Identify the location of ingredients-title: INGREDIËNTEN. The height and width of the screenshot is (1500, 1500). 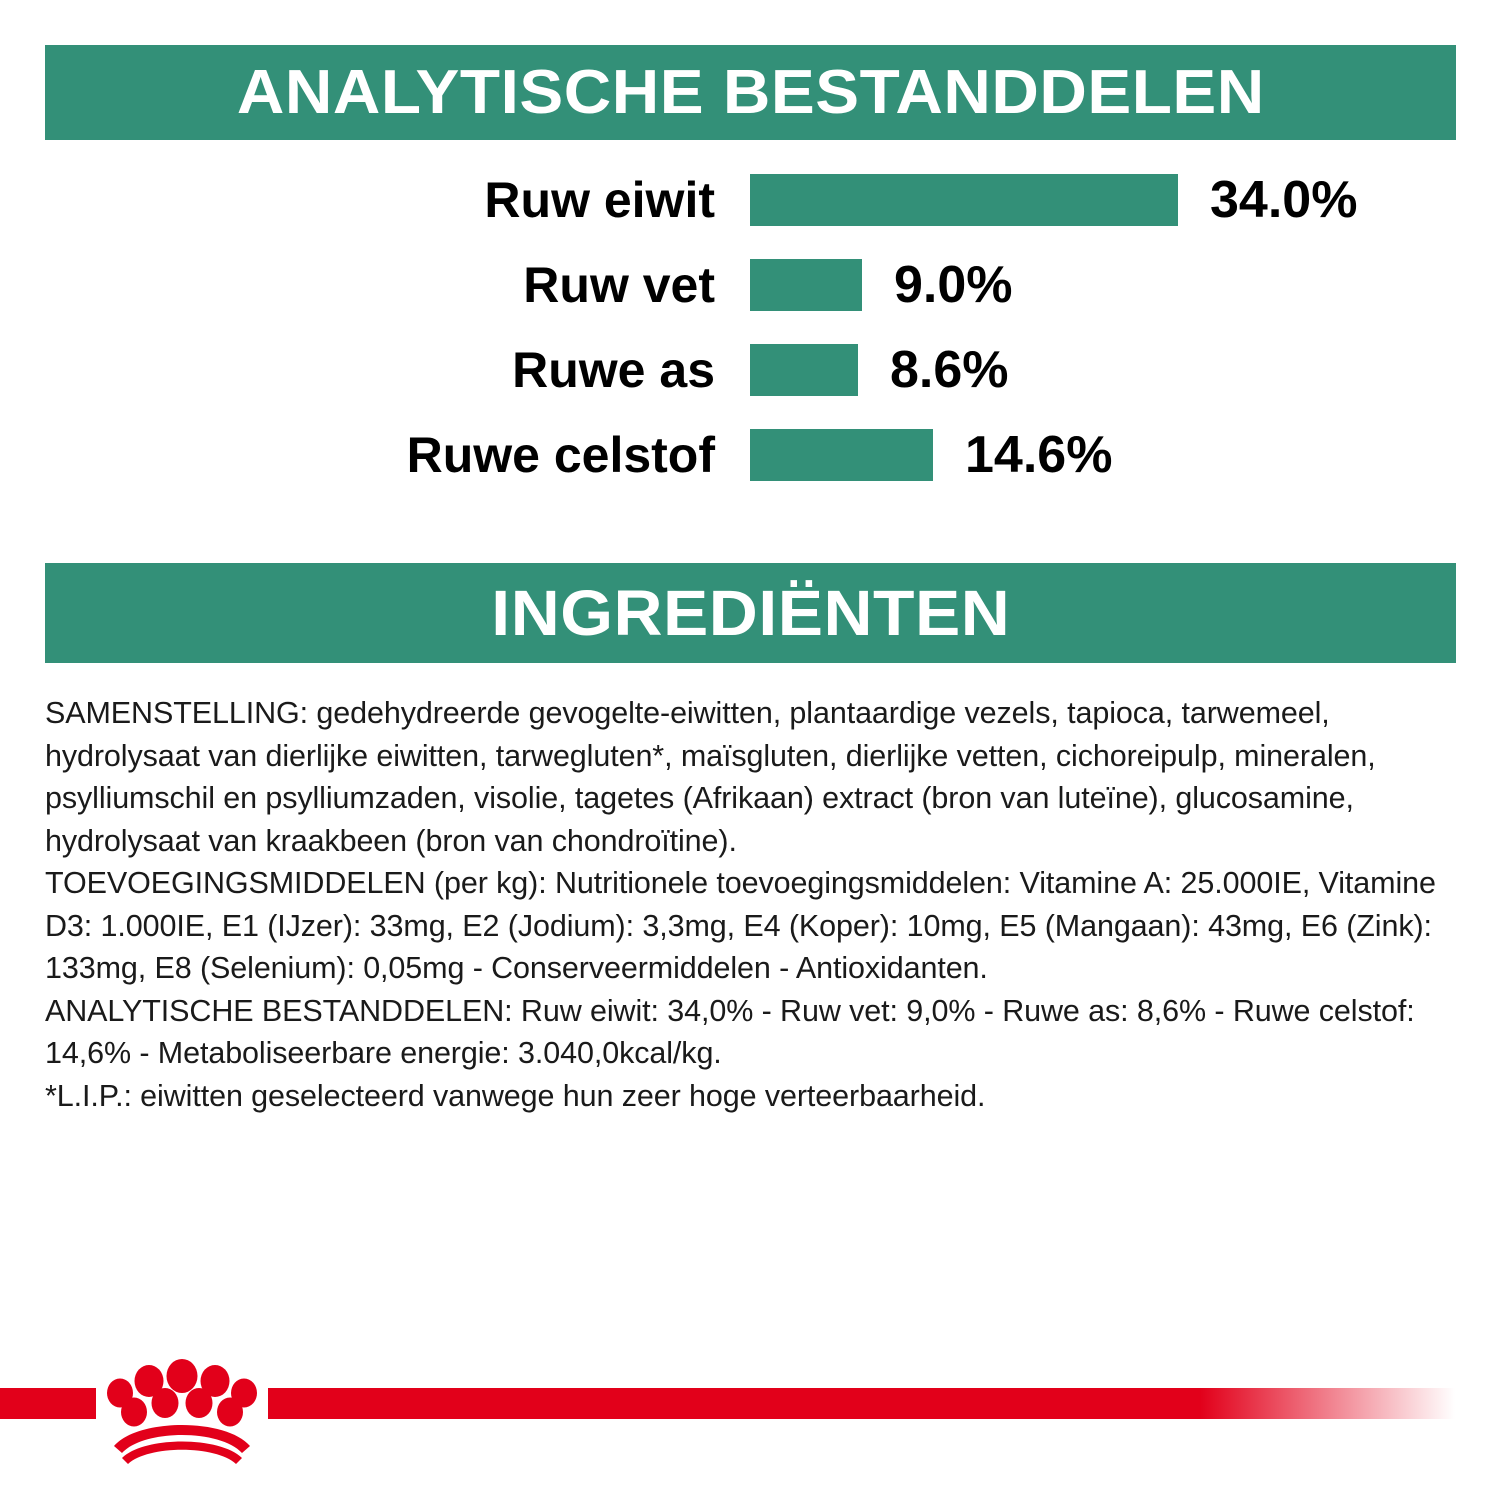
(750, 613).